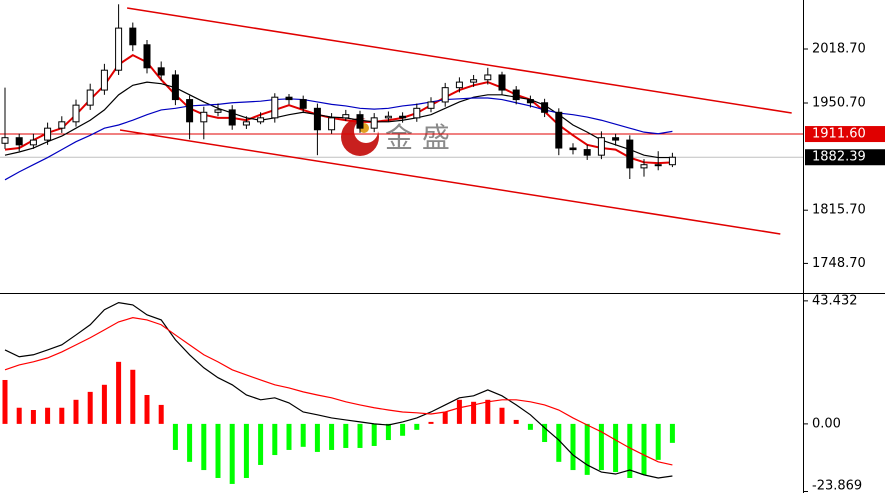  I want to click on y-tick-label: 2018.70, so click(839, 48).